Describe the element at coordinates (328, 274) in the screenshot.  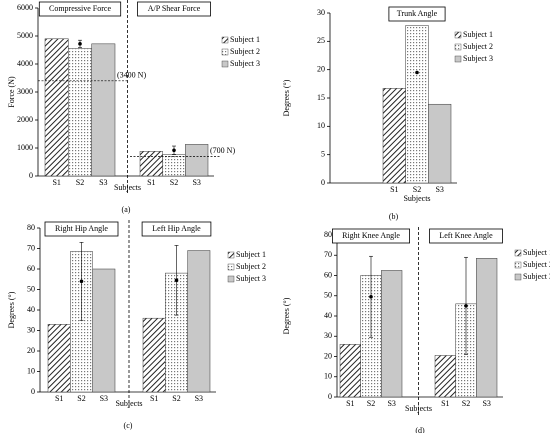
I see `y-tick-label: 60` at that location.